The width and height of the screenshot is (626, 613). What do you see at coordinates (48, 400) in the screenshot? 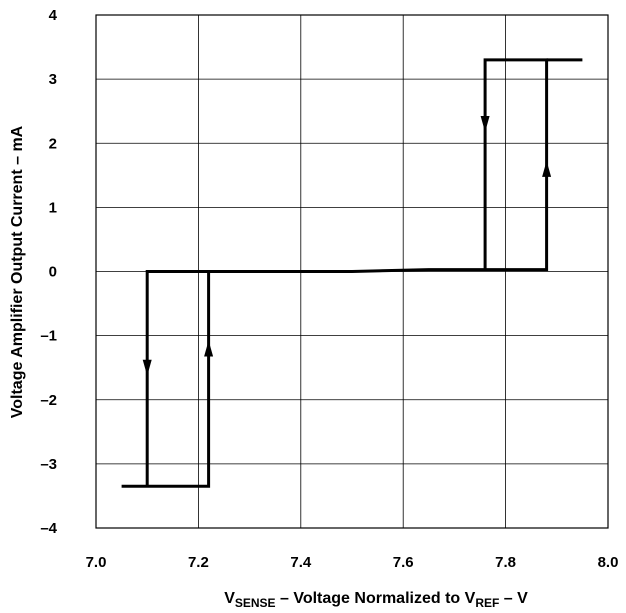
I see `y-tick-label: –2` at bounding box center [48, 400].